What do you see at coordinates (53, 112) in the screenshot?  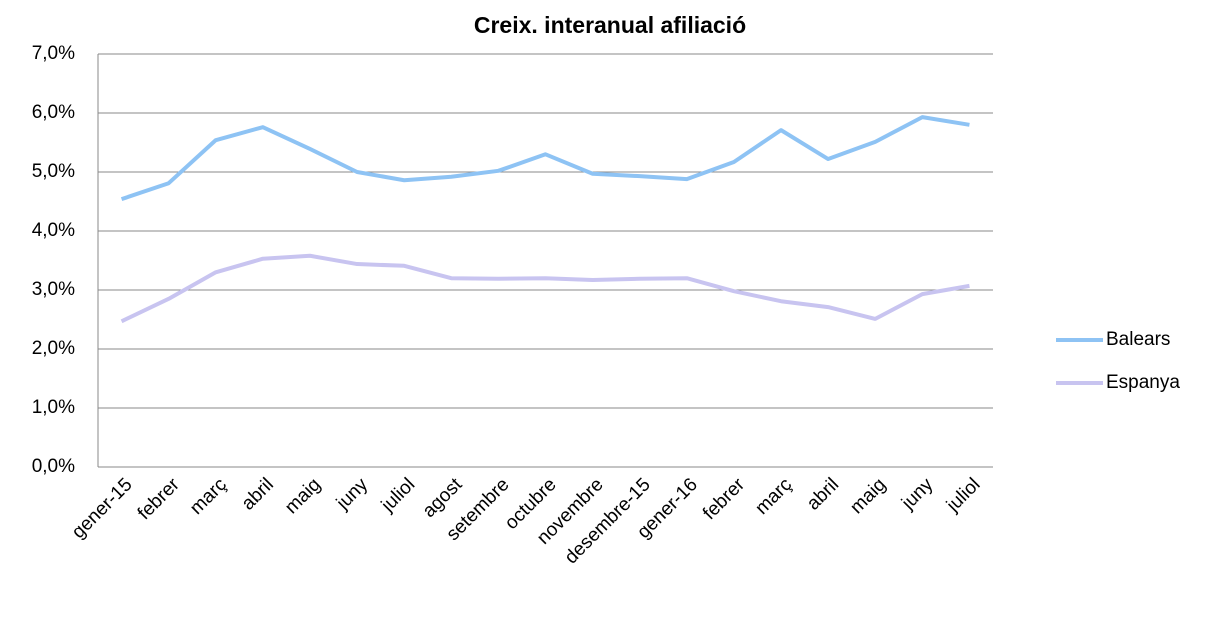 I see `y-tick-label: 6,0%` at bounding box center [53, 112].